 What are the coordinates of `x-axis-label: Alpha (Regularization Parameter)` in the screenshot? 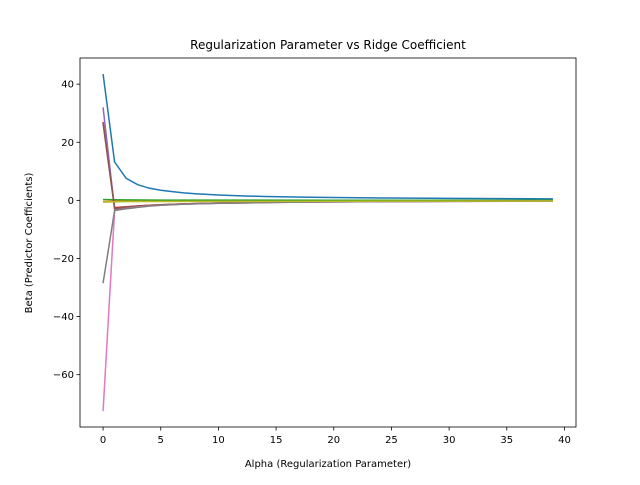 It's located at (328, 464).